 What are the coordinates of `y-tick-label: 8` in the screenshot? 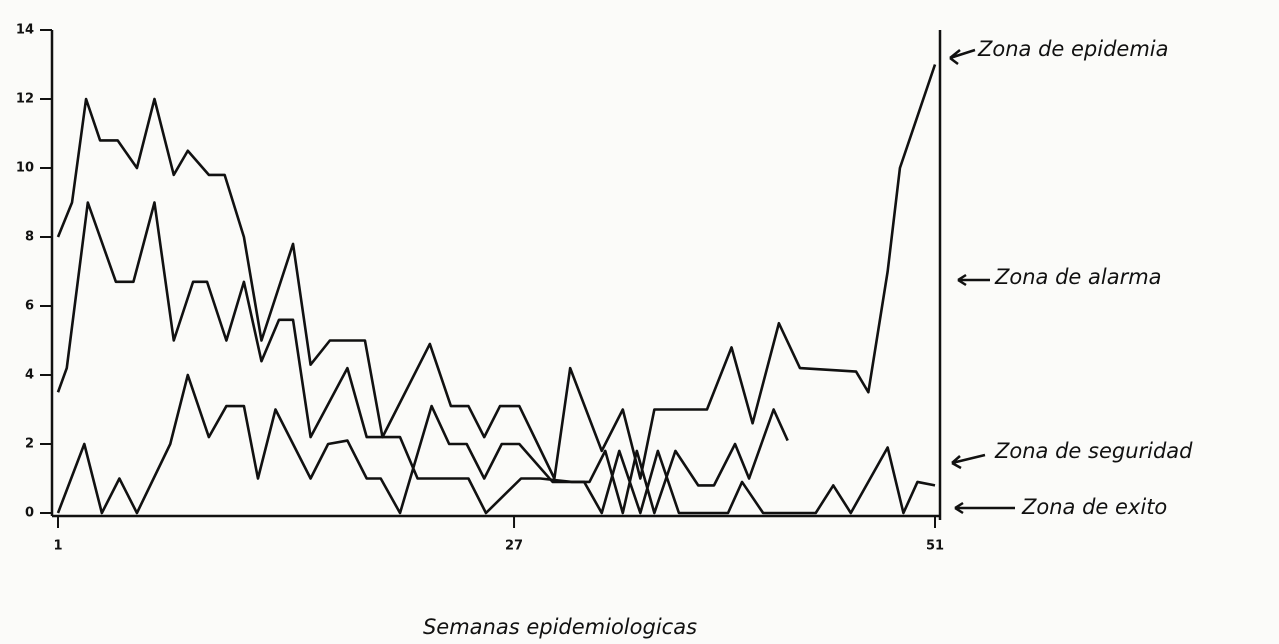 It's located at (29, 237).